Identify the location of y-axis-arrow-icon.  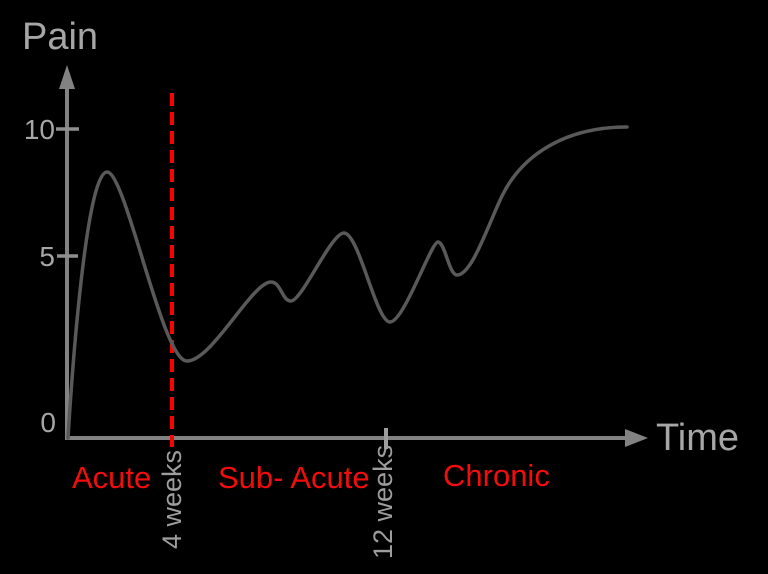
(67, 77).